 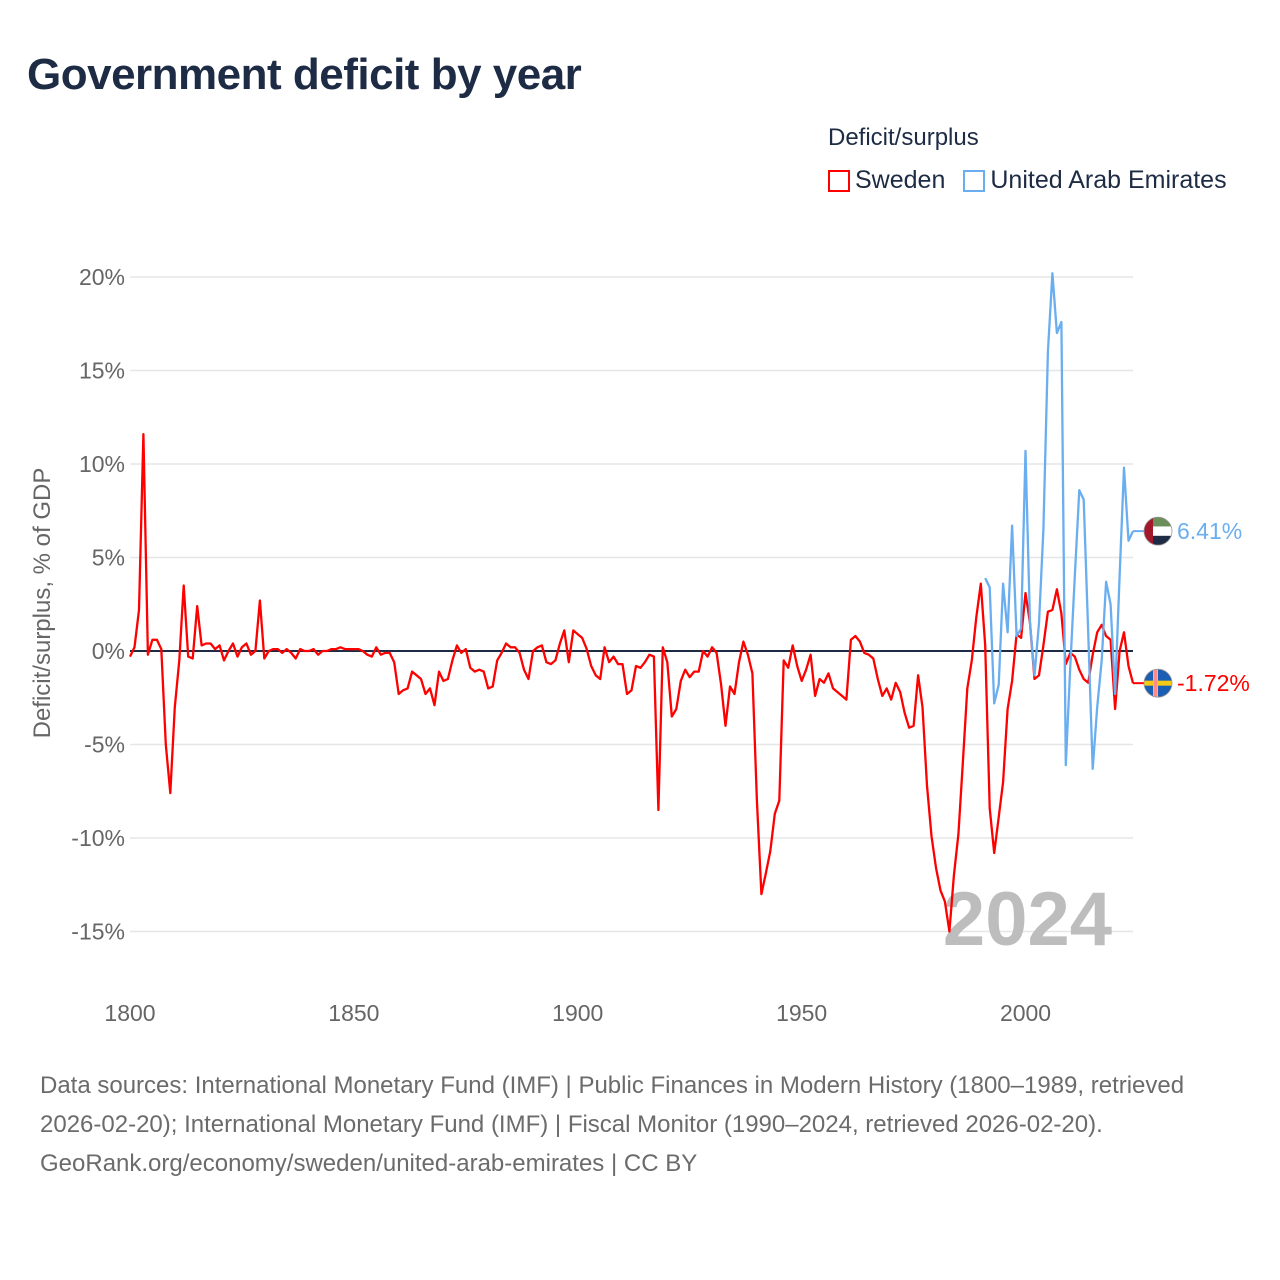 I want to click on y-tick-label: -10%, so click(x=98, y=838).